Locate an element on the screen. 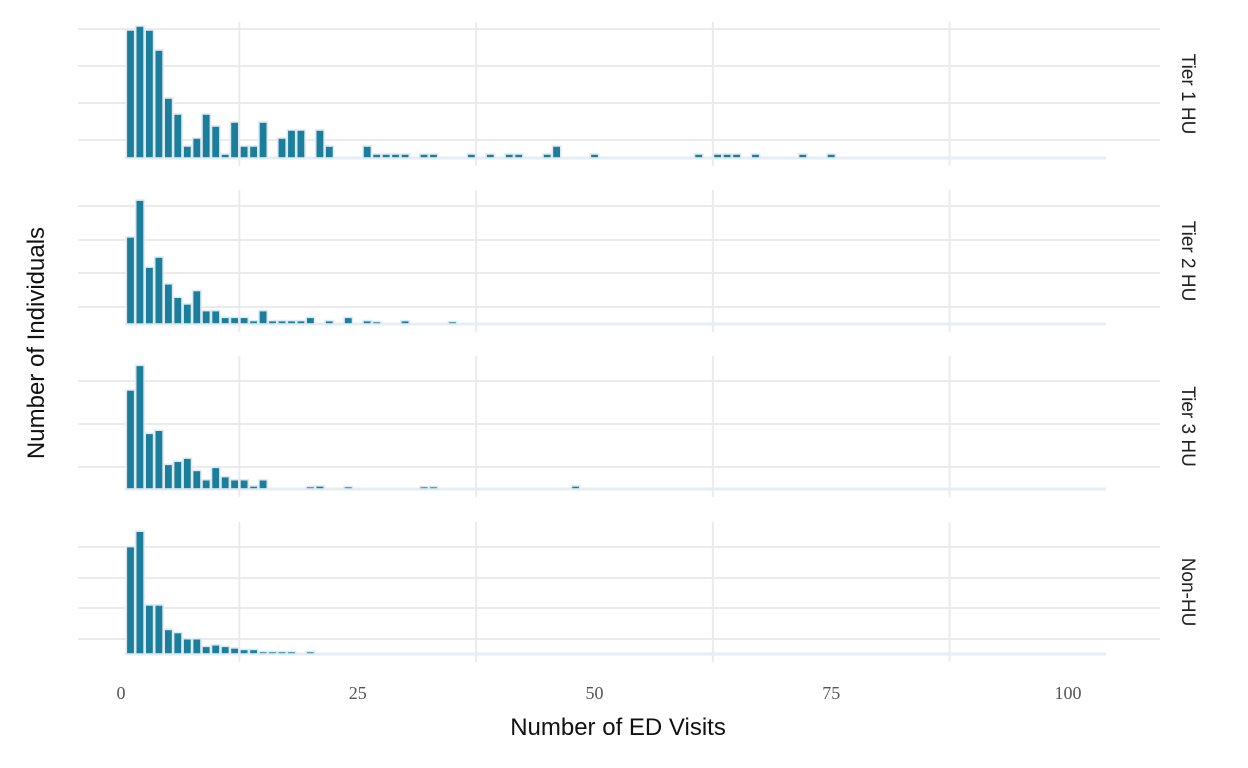 The height and width of the screenshot is (768, 1248). facet-strip-label: Tier 1 HU is located at coordinates (1187, 94).